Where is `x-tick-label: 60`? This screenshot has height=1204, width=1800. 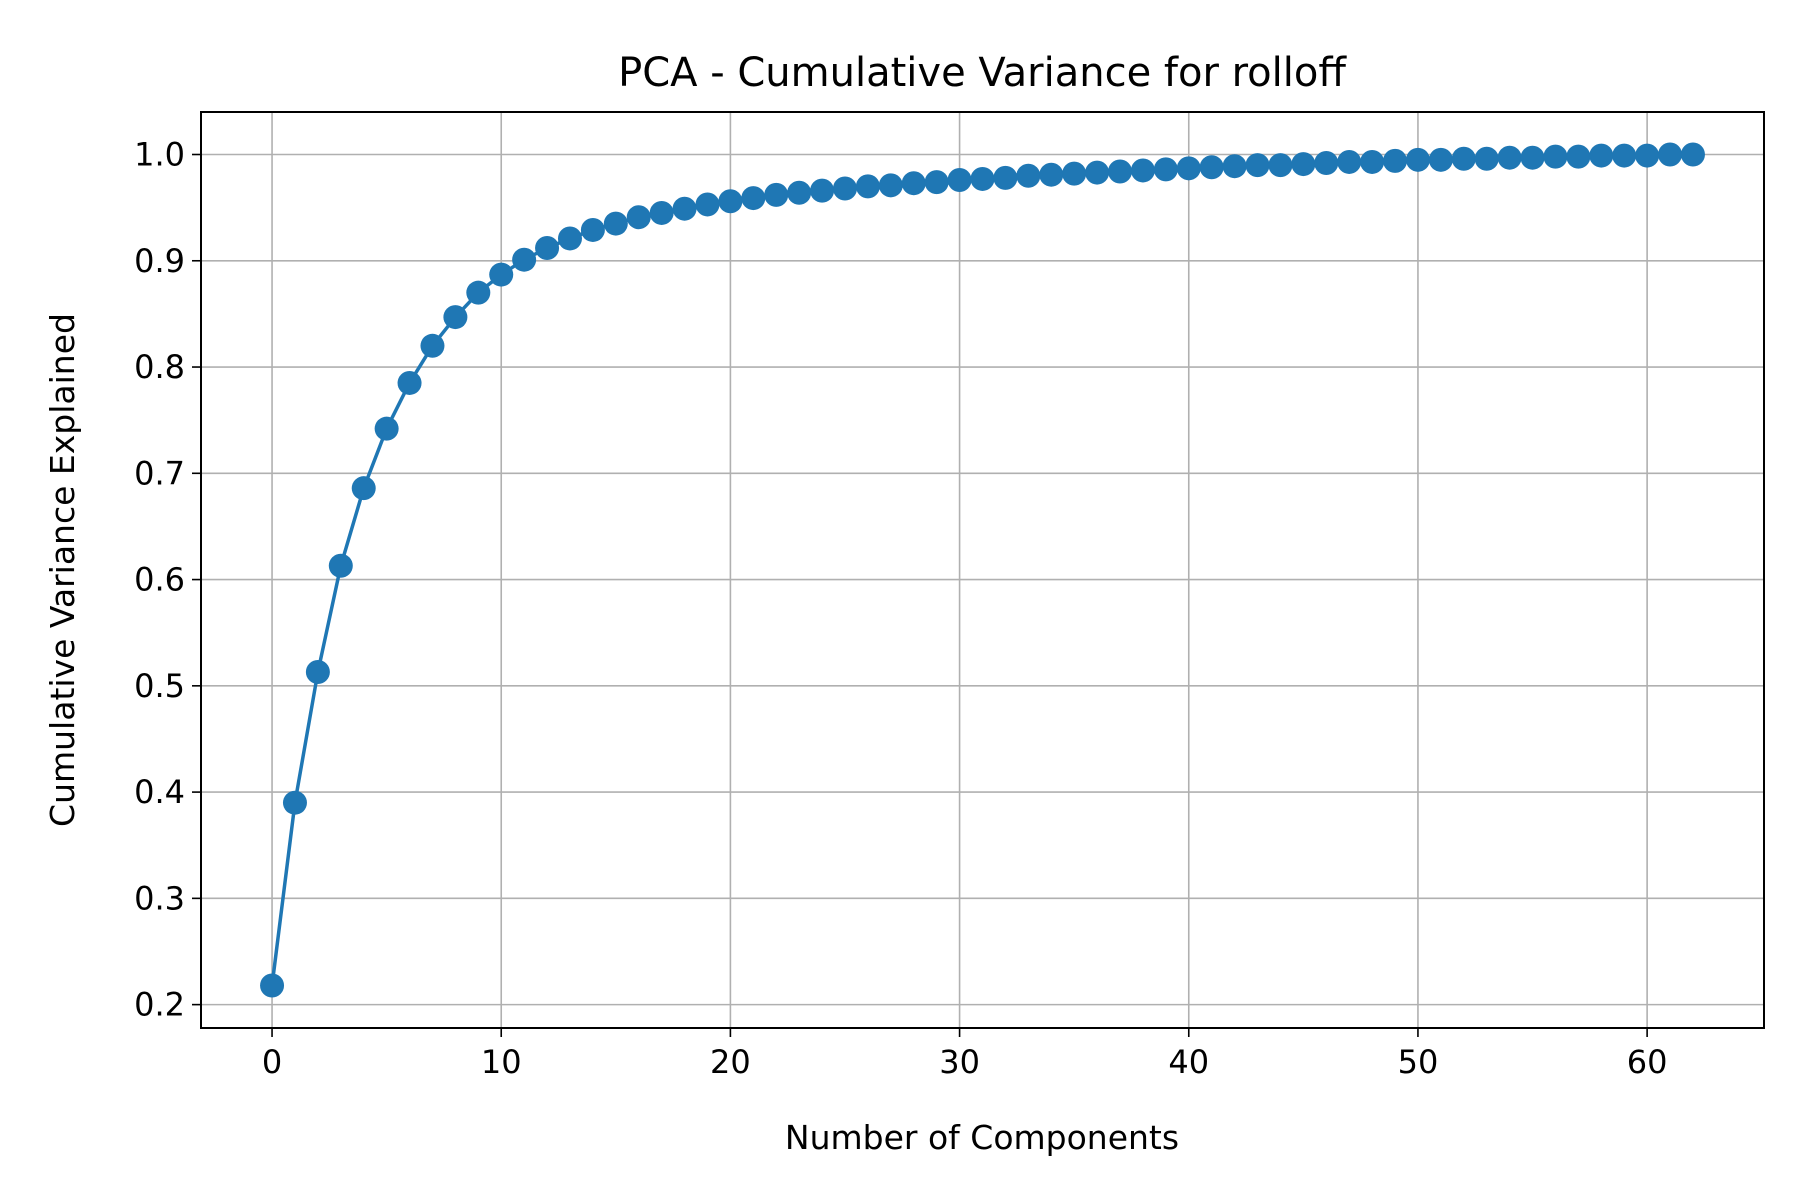
x-tick-label: 60 is located at coordinates (1647, 1062).